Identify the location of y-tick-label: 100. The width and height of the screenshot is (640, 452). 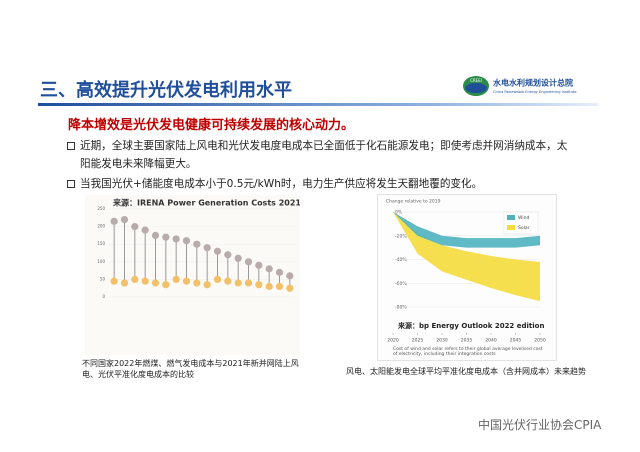
(101, 261).